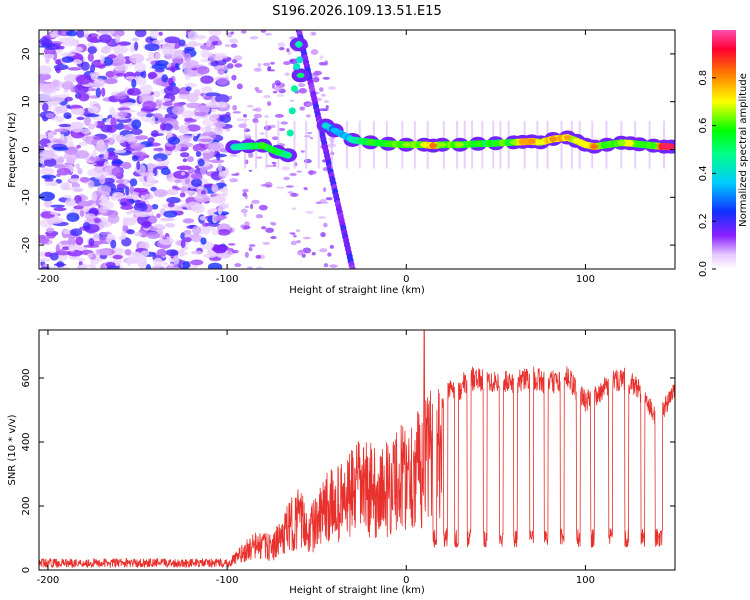 Image resolution: width=750 pixels, height=600 pixels. What do you see at coordinates (297, 67) in the screenshot?
I see `signal-segment` at bounding box center [297, 67].